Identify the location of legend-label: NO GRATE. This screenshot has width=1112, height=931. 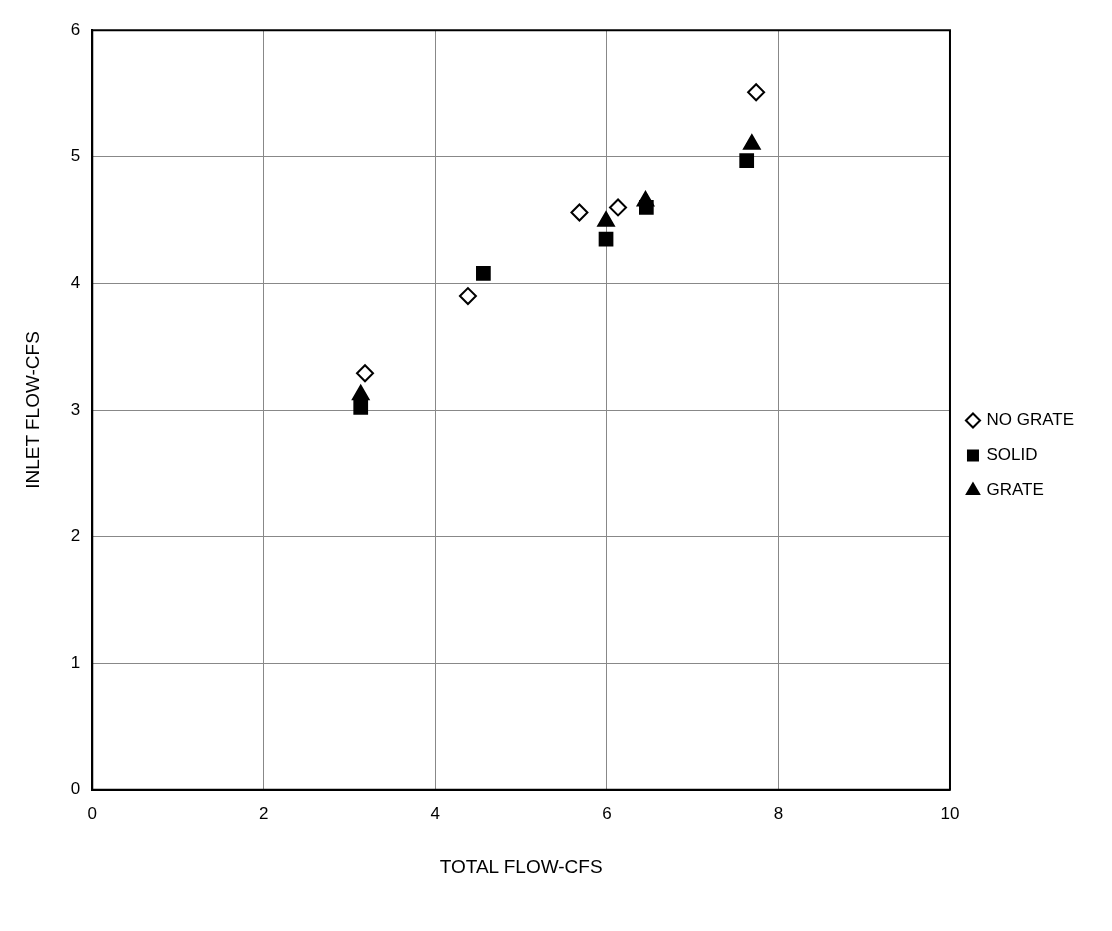
(1030, 420).